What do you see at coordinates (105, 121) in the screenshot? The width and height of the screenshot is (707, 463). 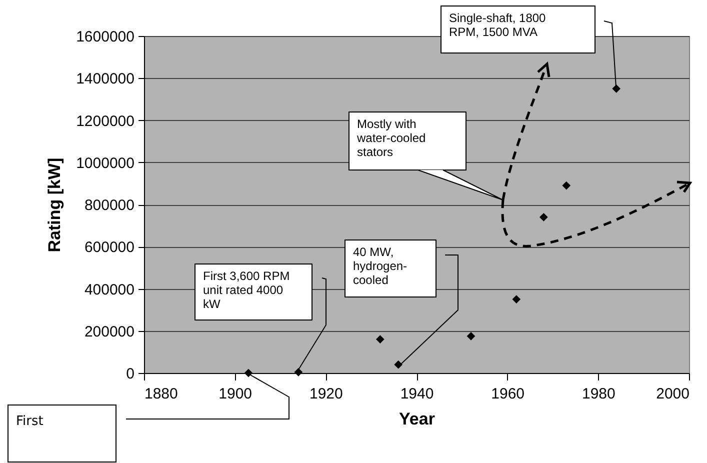 I see `y-tick-label: 1200000` at bounding box center [105, 121].